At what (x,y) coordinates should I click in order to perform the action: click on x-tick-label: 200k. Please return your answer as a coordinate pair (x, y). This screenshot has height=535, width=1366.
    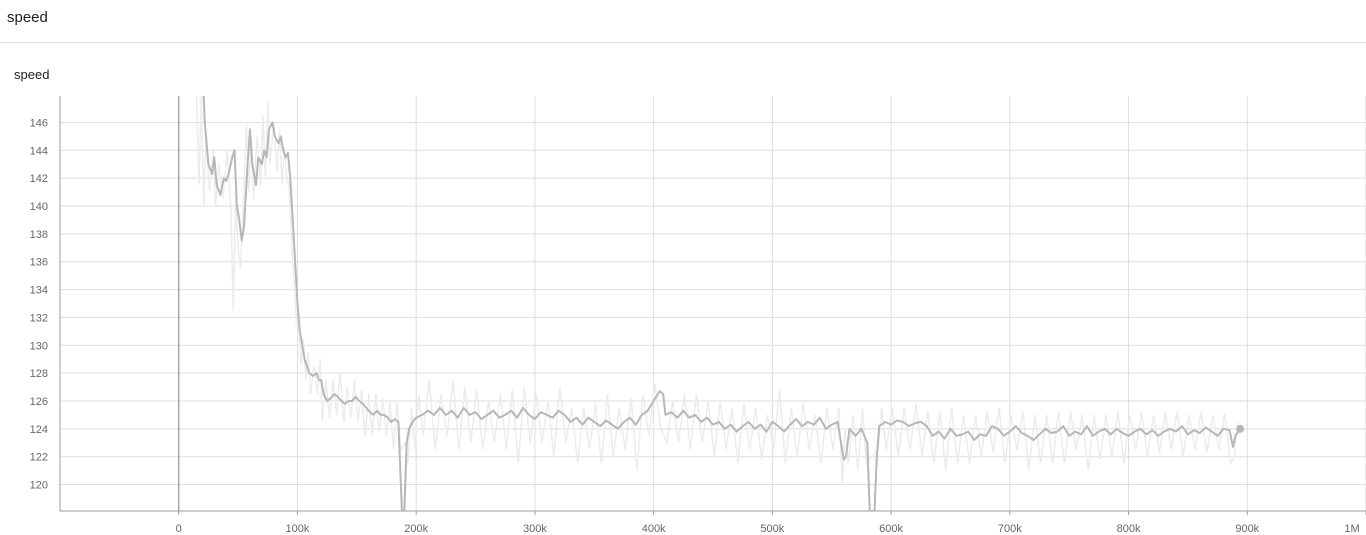
    Looking at the image, I should click on (416, 529).